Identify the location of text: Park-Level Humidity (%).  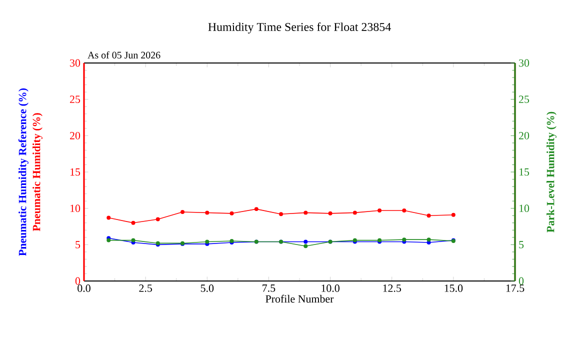
(551, 172).